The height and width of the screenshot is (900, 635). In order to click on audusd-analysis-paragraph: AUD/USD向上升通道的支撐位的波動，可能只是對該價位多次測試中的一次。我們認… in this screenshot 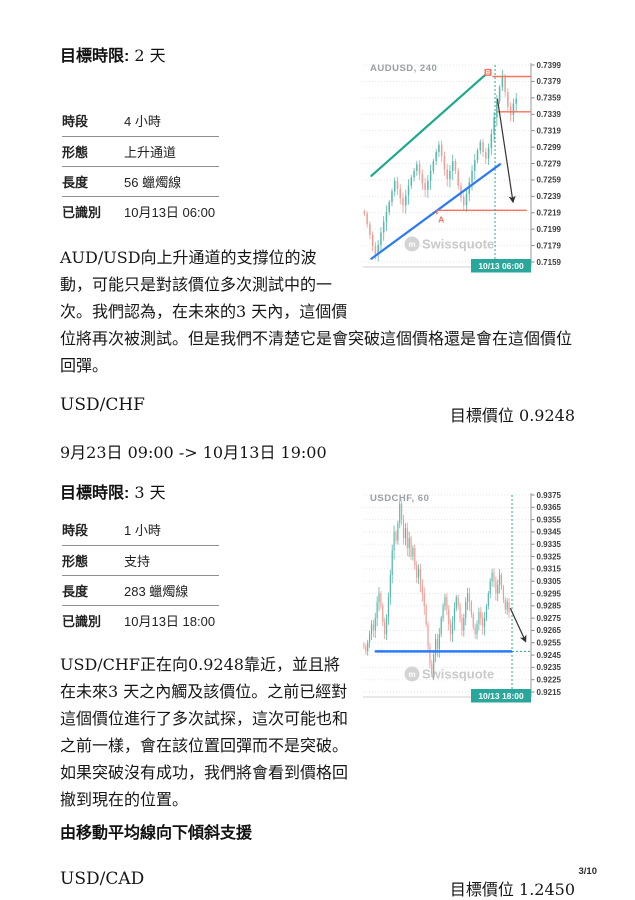, I will do `click(316, 311)`.